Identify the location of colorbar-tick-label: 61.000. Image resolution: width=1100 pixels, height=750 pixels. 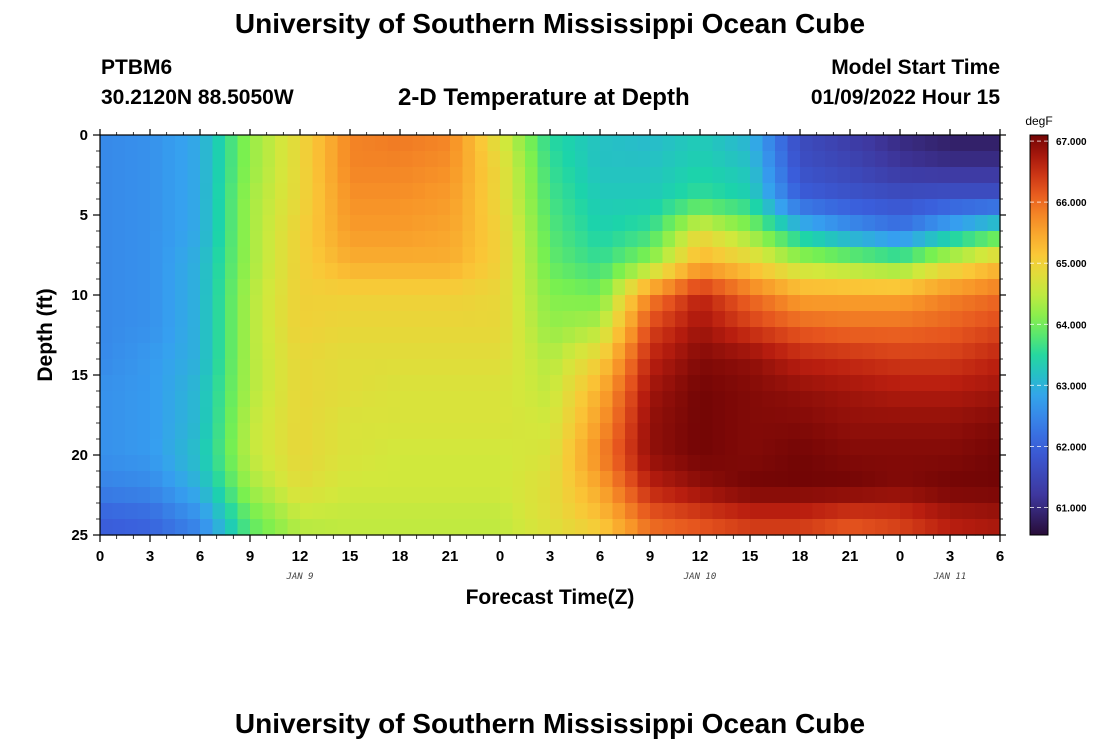
(1071, 509).